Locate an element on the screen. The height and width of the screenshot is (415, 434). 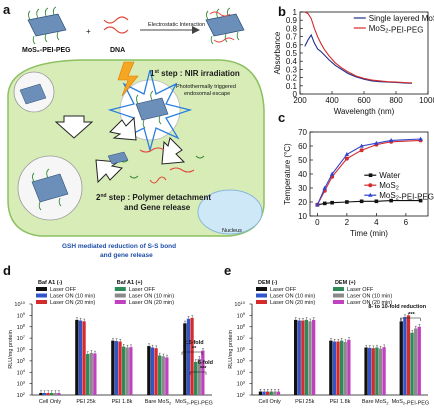
panel-label-d: d is located at coordinates (7, 270).